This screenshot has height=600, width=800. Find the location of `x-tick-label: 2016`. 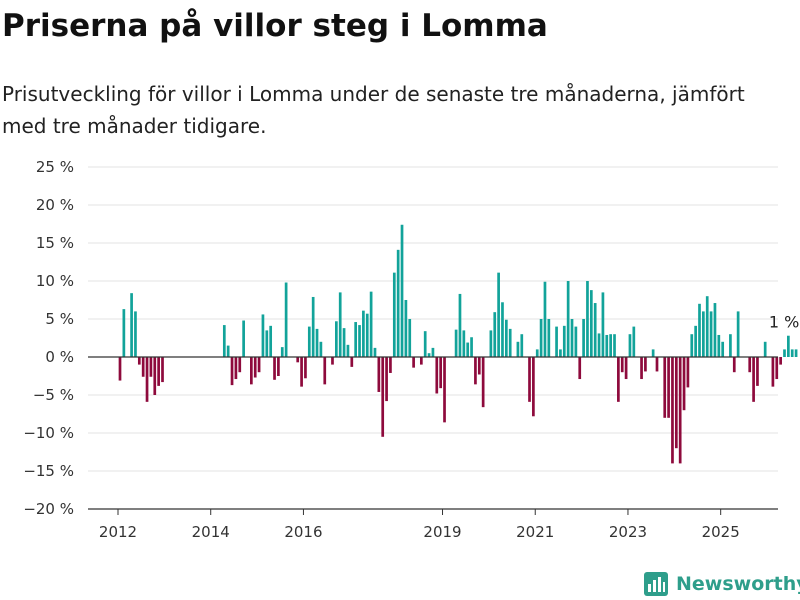

x-tick-label: 2016 is located at coordinates (303, 532).